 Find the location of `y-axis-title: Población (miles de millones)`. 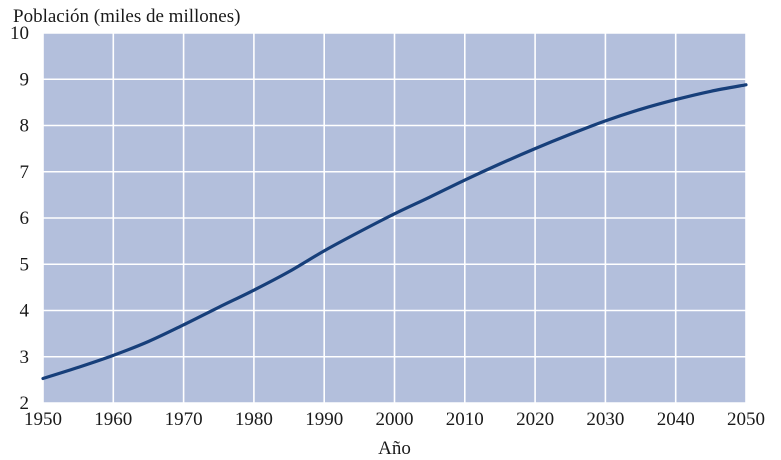

y-axis-title: Población (miles de millones) is located at coordinates (126, 16).